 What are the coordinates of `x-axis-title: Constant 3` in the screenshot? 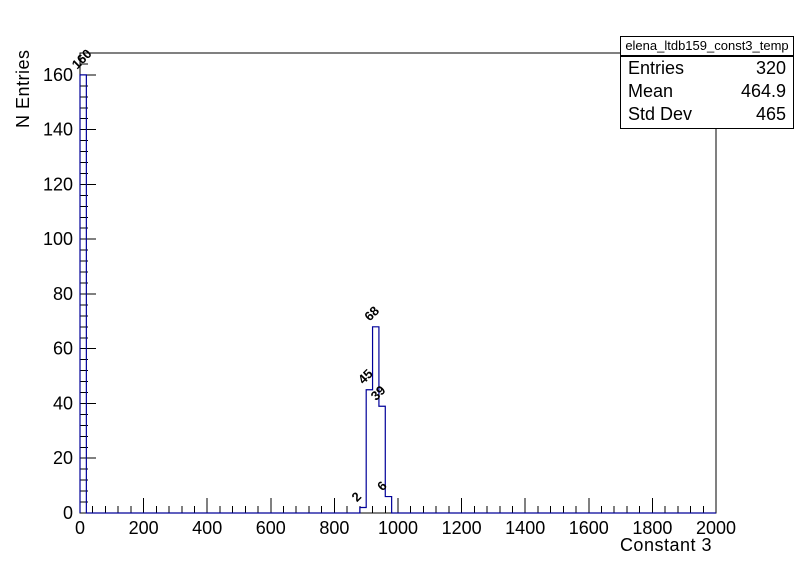 It's located at (665, 545).